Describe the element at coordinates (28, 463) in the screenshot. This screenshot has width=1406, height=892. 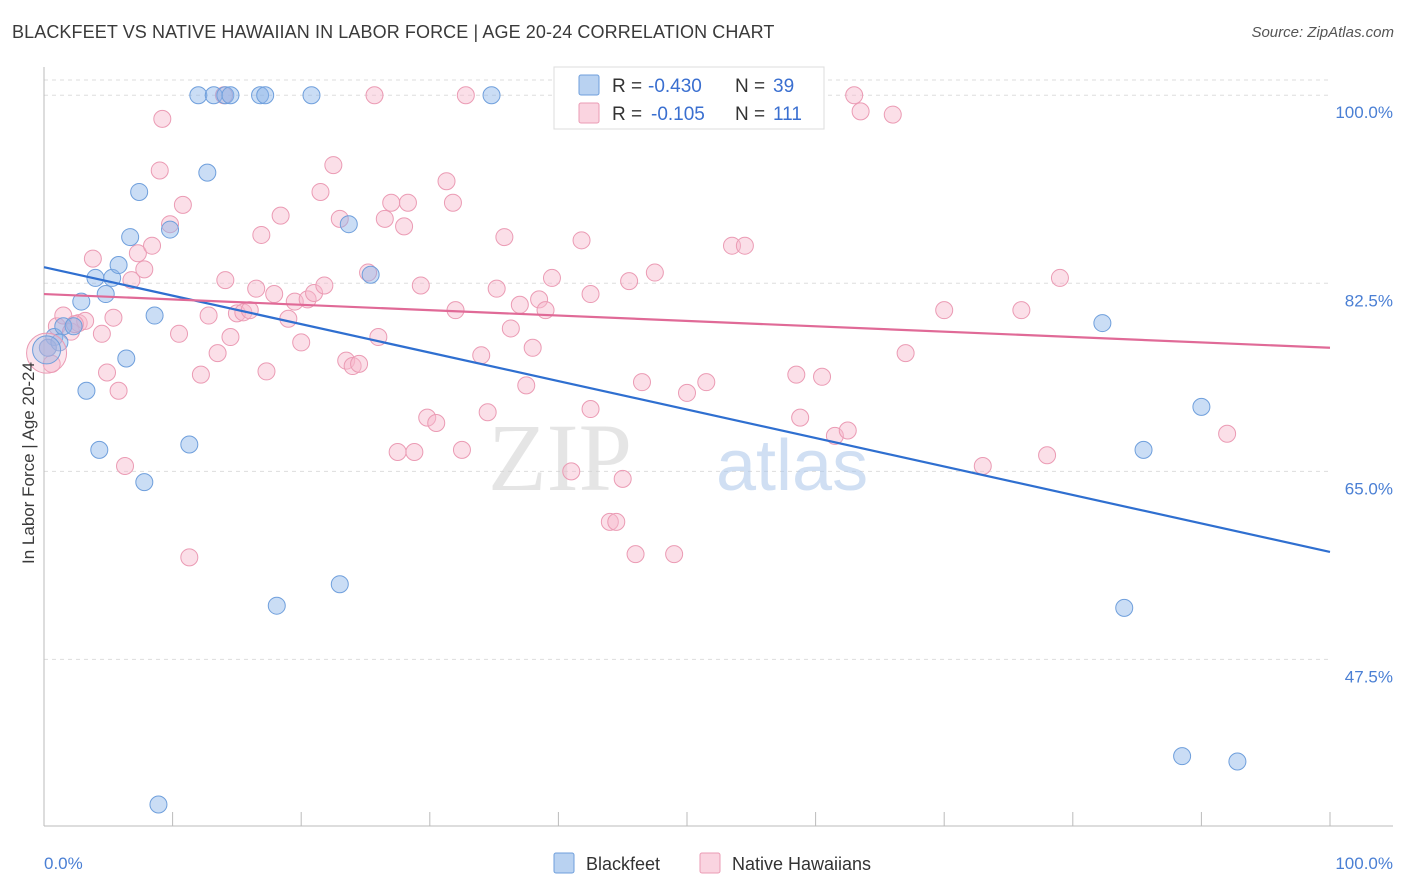
I see `y-axis-label: In Labor Force | Age 20-24` at that location.